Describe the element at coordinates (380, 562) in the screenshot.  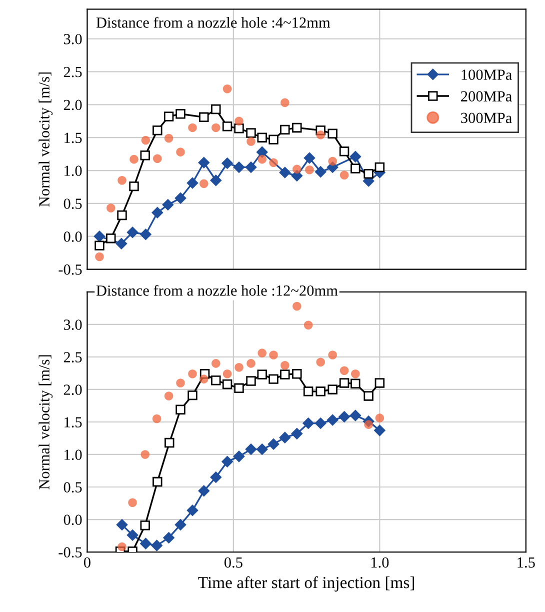
I see `x-tick-label: 1.0` at that location.